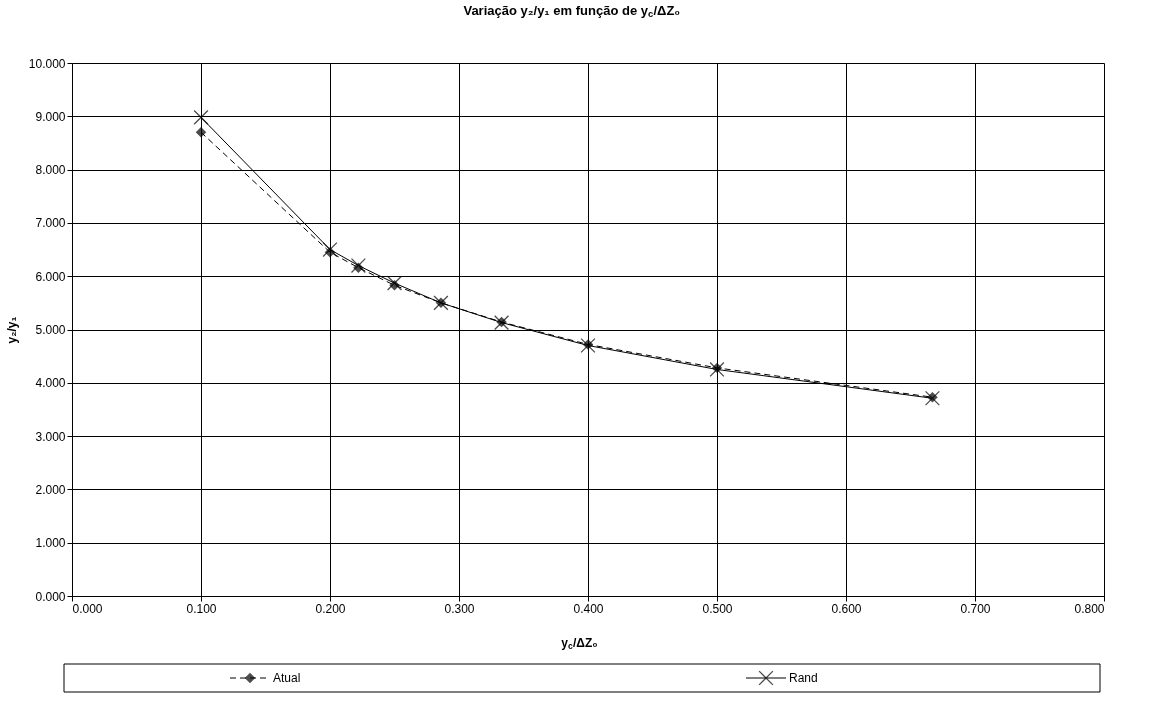 The image size is (1154, 710). I want to click on x-tick-label: 0.700, so click(975, 608).